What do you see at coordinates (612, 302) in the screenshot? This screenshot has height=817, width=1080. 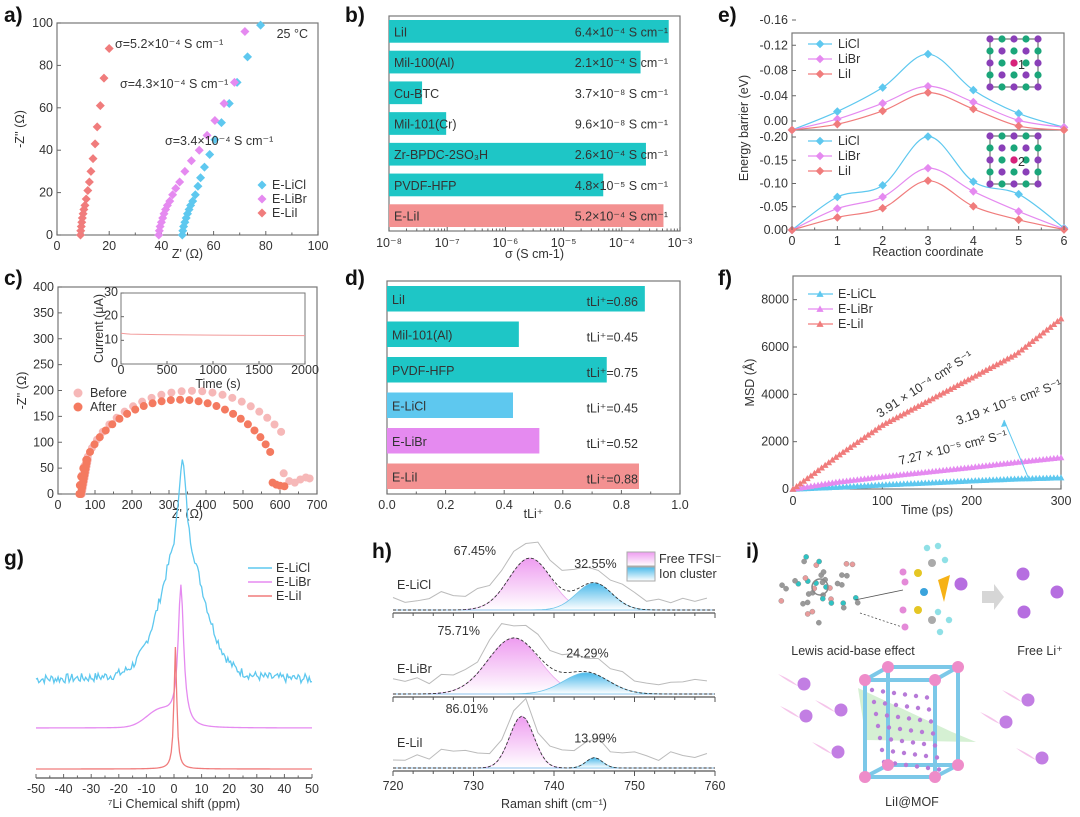 I see `bar-value-label: tLi⁺=0.86` at bounding box center [612, 302].